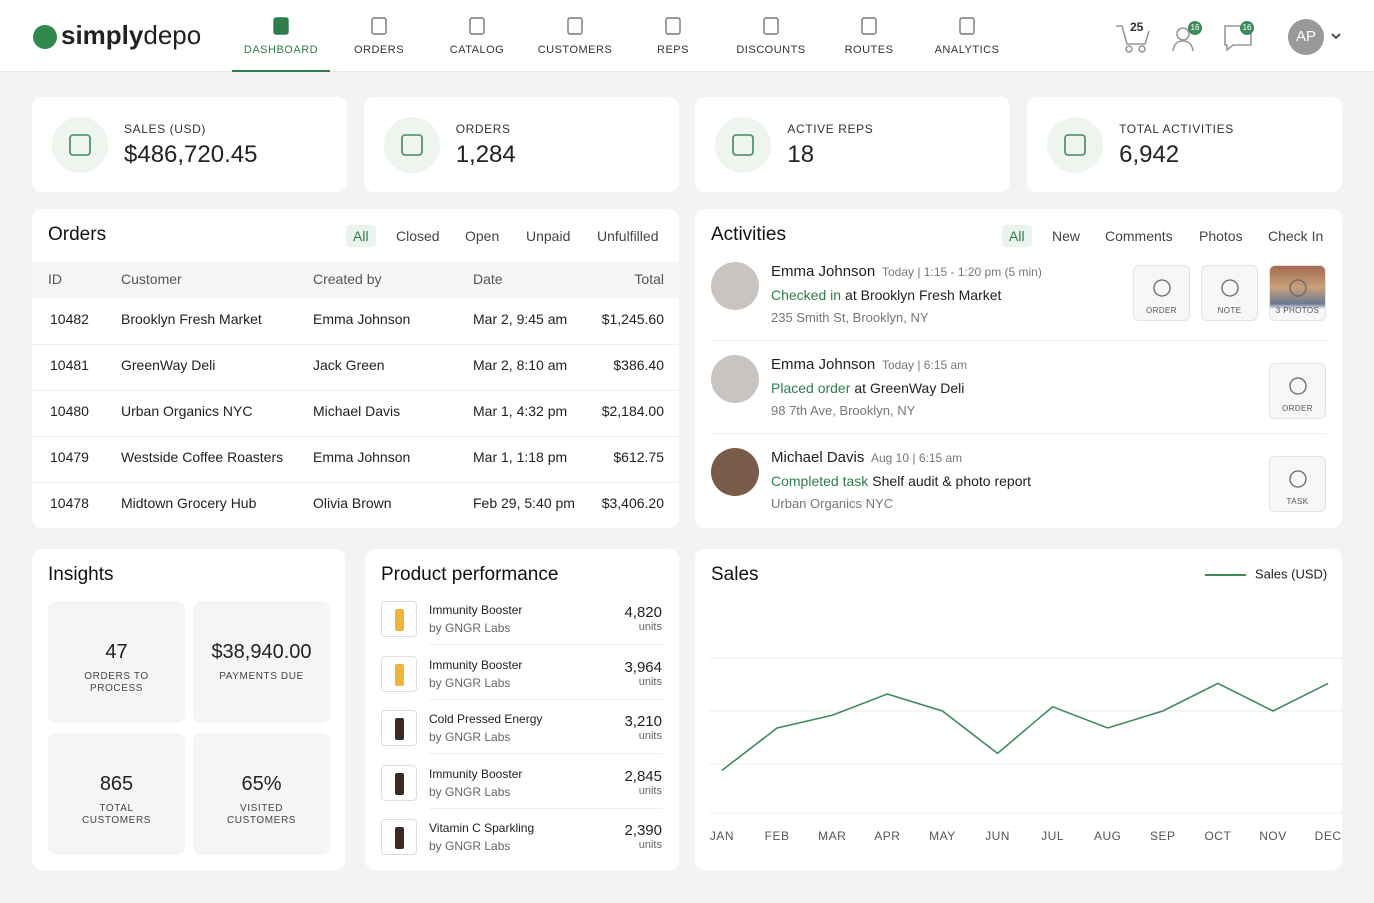 The image size is (1374, 903). I want to click on column-header: ID, so click(55, 279).